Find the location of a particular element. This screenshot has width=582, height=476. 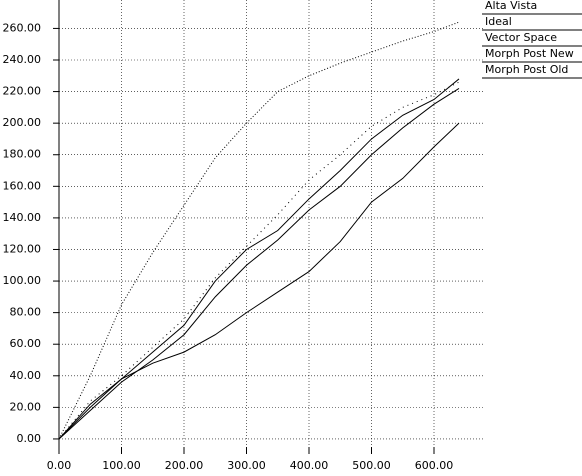

legend-label: Alta Vista is located at coordinates (511, 6).